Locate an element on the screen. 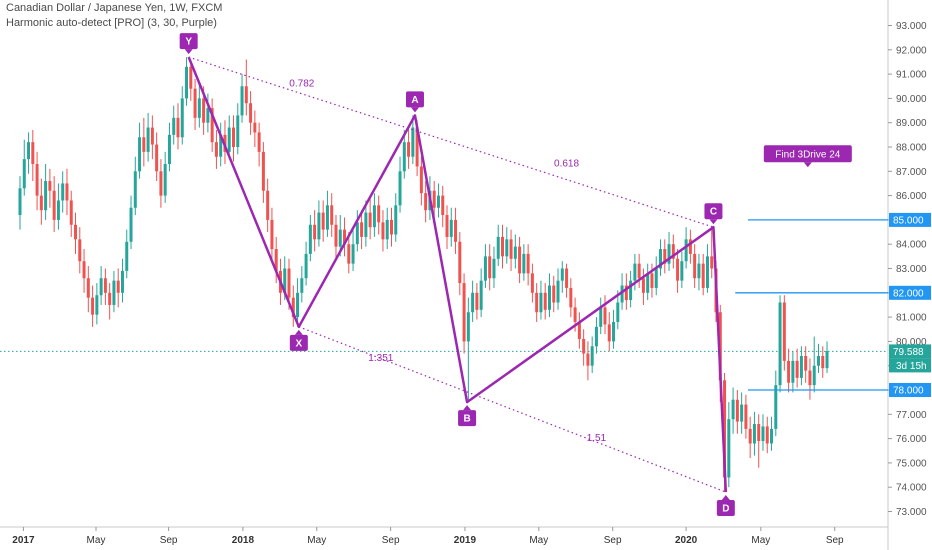  countdown-box is located at coordinates (910, 365).